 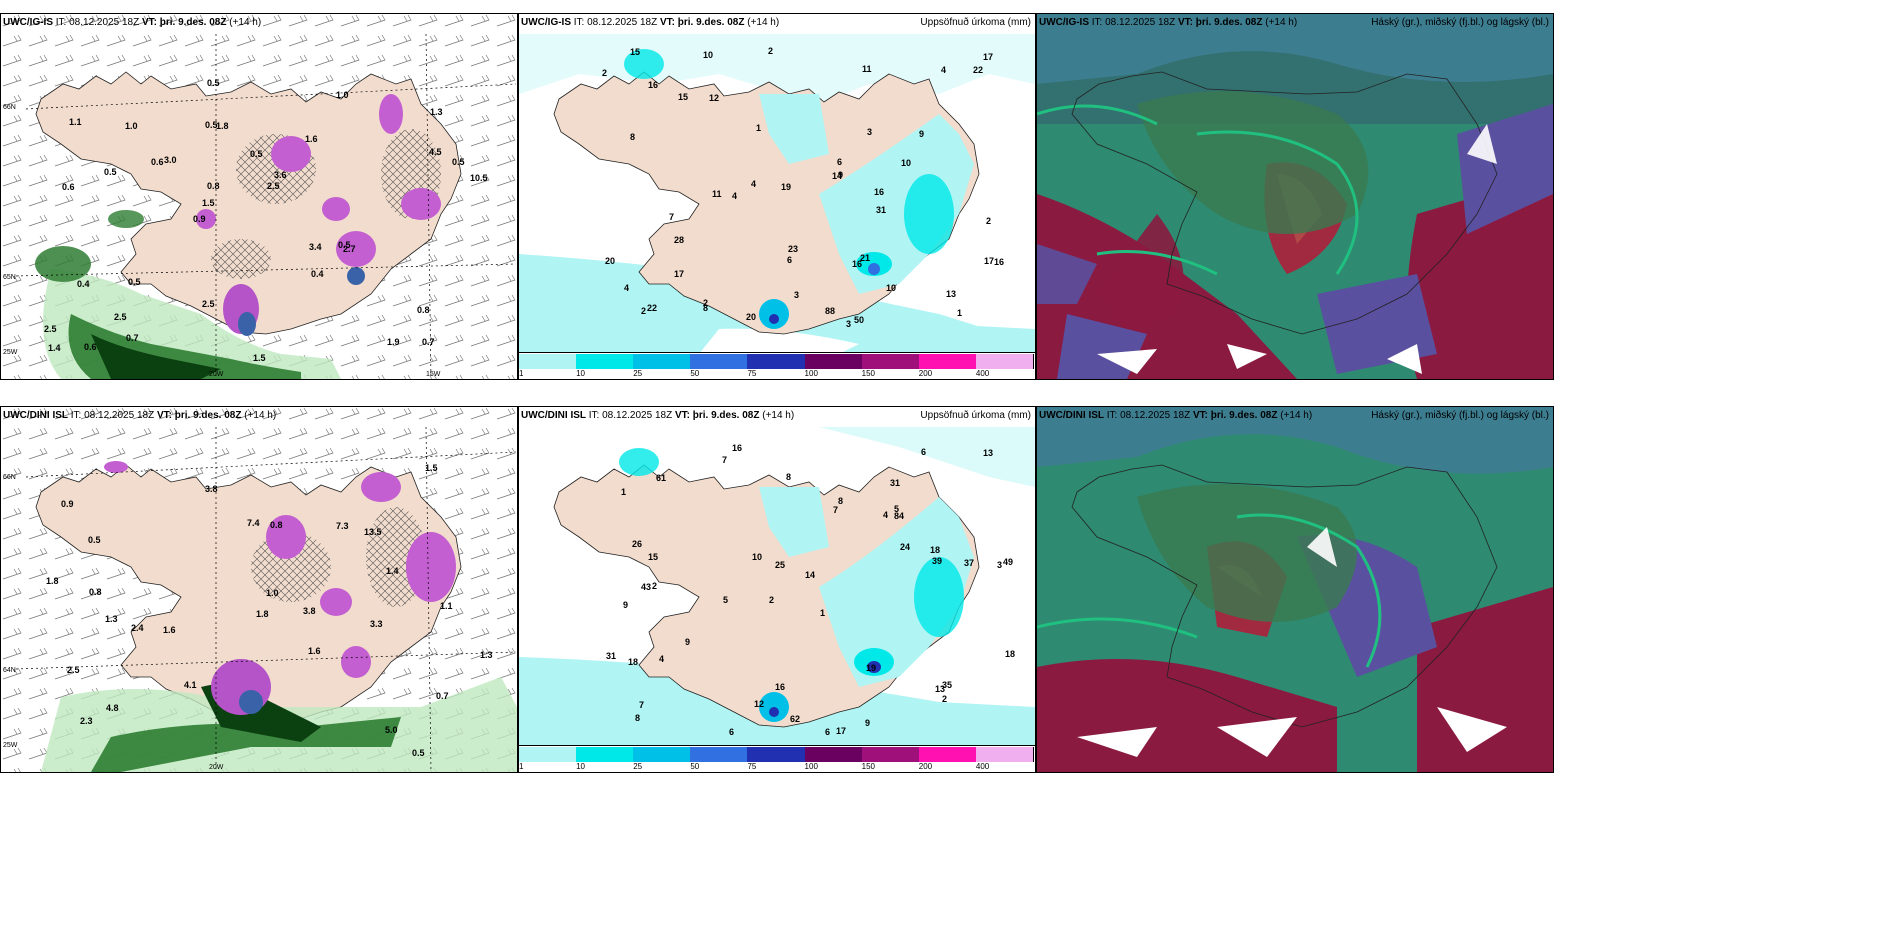 What do you see at coordinates (253, 523) in the screenshot?
I see `value-label: 7.4` at bounding box center [253, 523].